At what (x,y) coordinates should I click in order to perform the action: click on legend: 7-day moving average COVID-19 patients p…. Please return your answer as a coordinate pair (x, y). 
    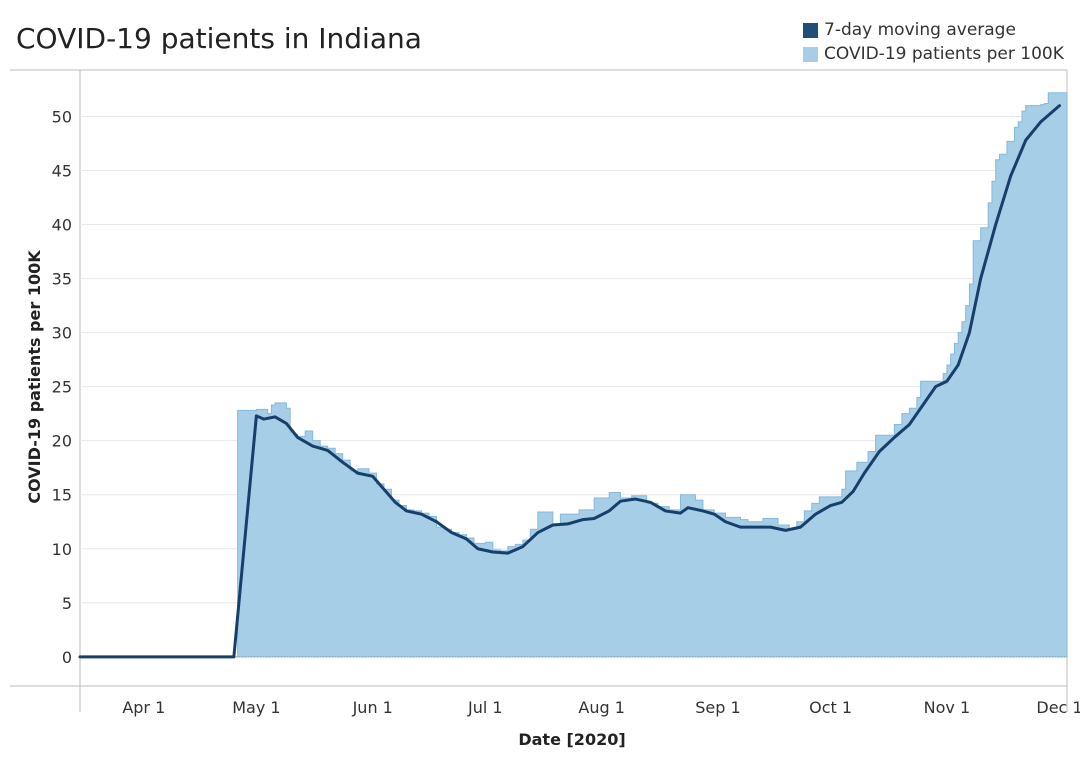
    Looking at the image, I should click on (933, 42).